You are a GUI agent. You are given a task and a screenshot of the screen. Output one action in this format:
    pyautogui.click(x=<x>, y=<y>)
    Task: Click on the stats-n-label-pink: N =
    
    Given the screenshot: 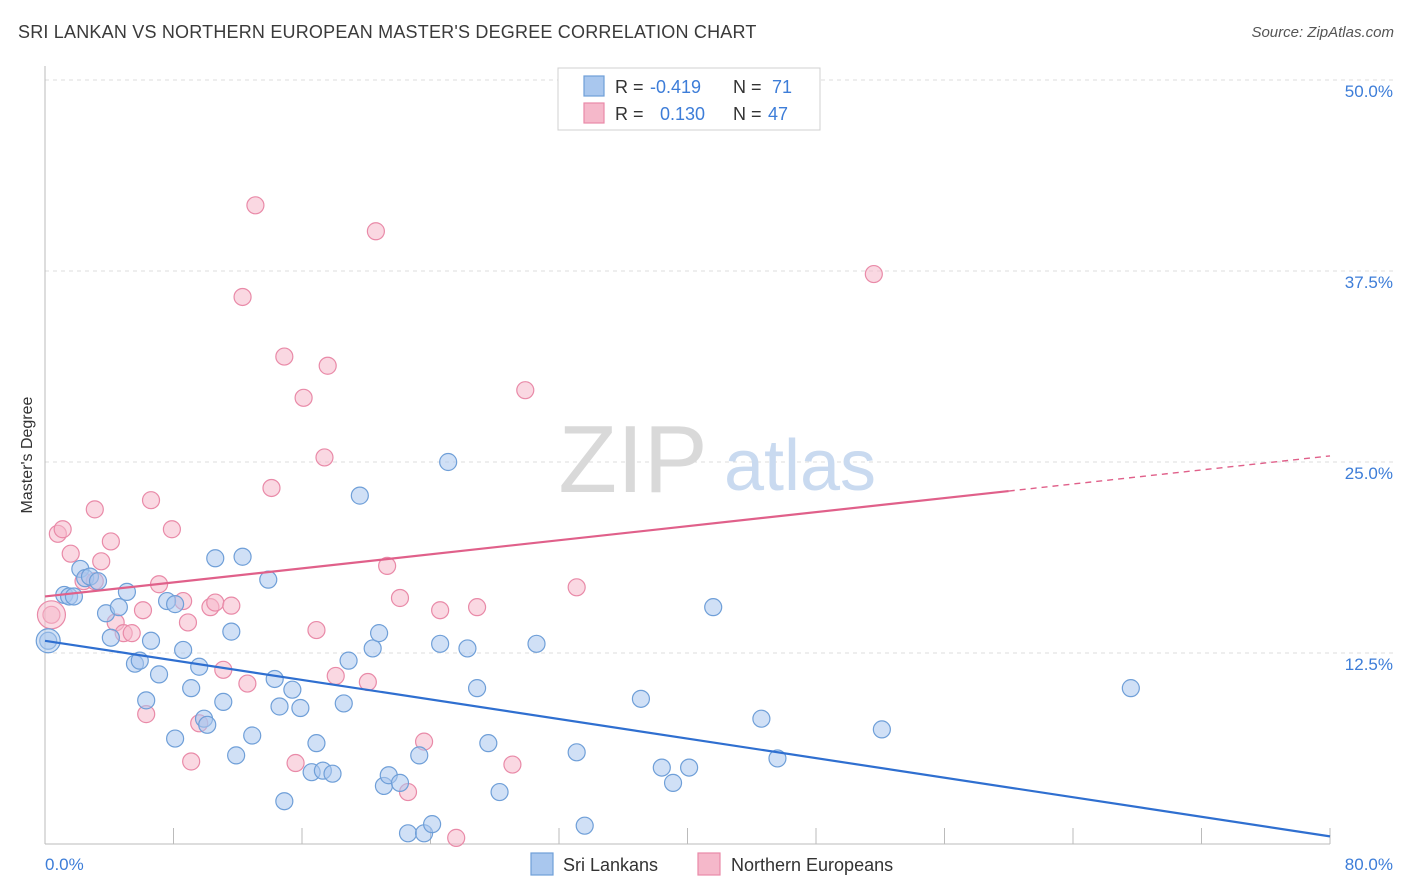 What is the action you would take?
    pyautogui.click(x=747, y=114)
    